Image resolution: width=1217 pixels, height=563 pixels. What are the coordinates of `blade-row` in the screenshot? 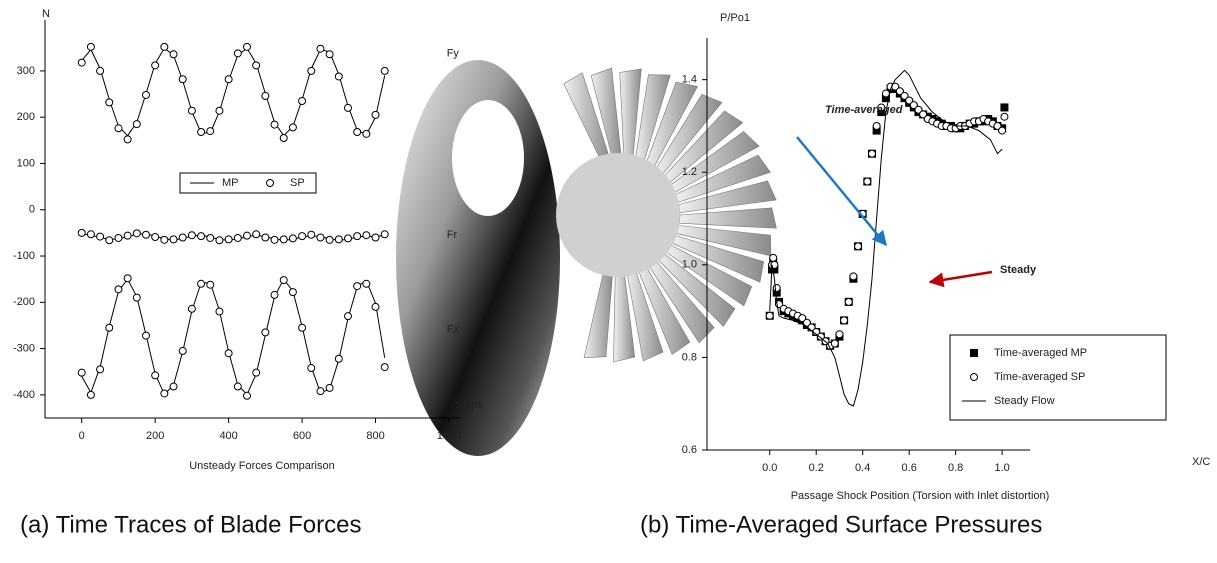 It's located at (666, 215).